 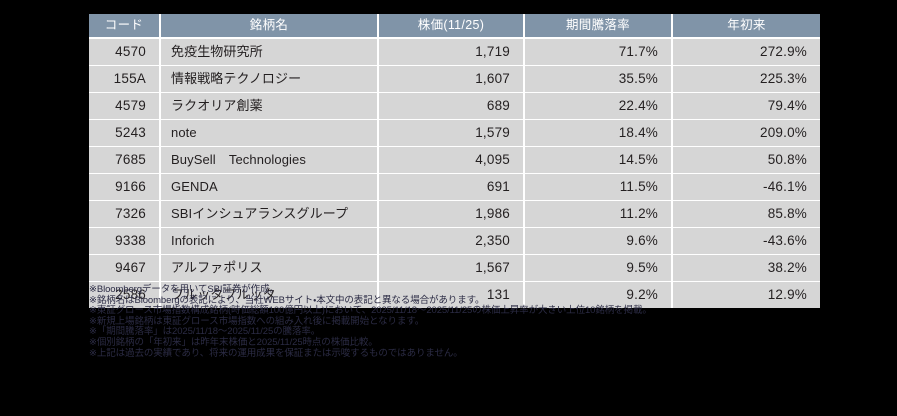 What do you see at coordinates (233, 342) in the screenshot?
I see `footnote-line: ※個別銘柄の「年初来」は昨年末株価と2025/11/25時点の株価比較。` at bounding box center [233, 342].